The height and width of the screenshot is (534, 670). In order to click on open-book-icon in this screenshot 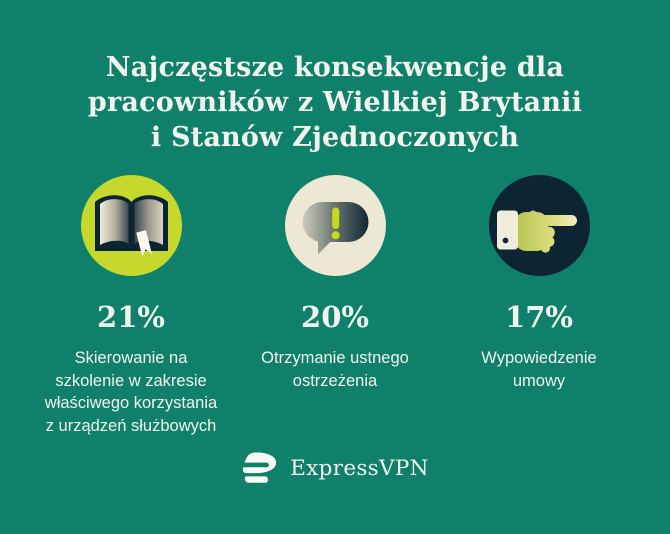, I will do `click(131, 225)`.